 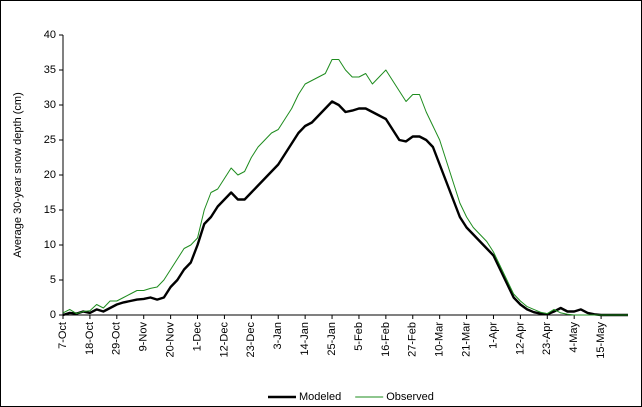 I want to click on y-tick-label: 25, so click(x=50, y=140).